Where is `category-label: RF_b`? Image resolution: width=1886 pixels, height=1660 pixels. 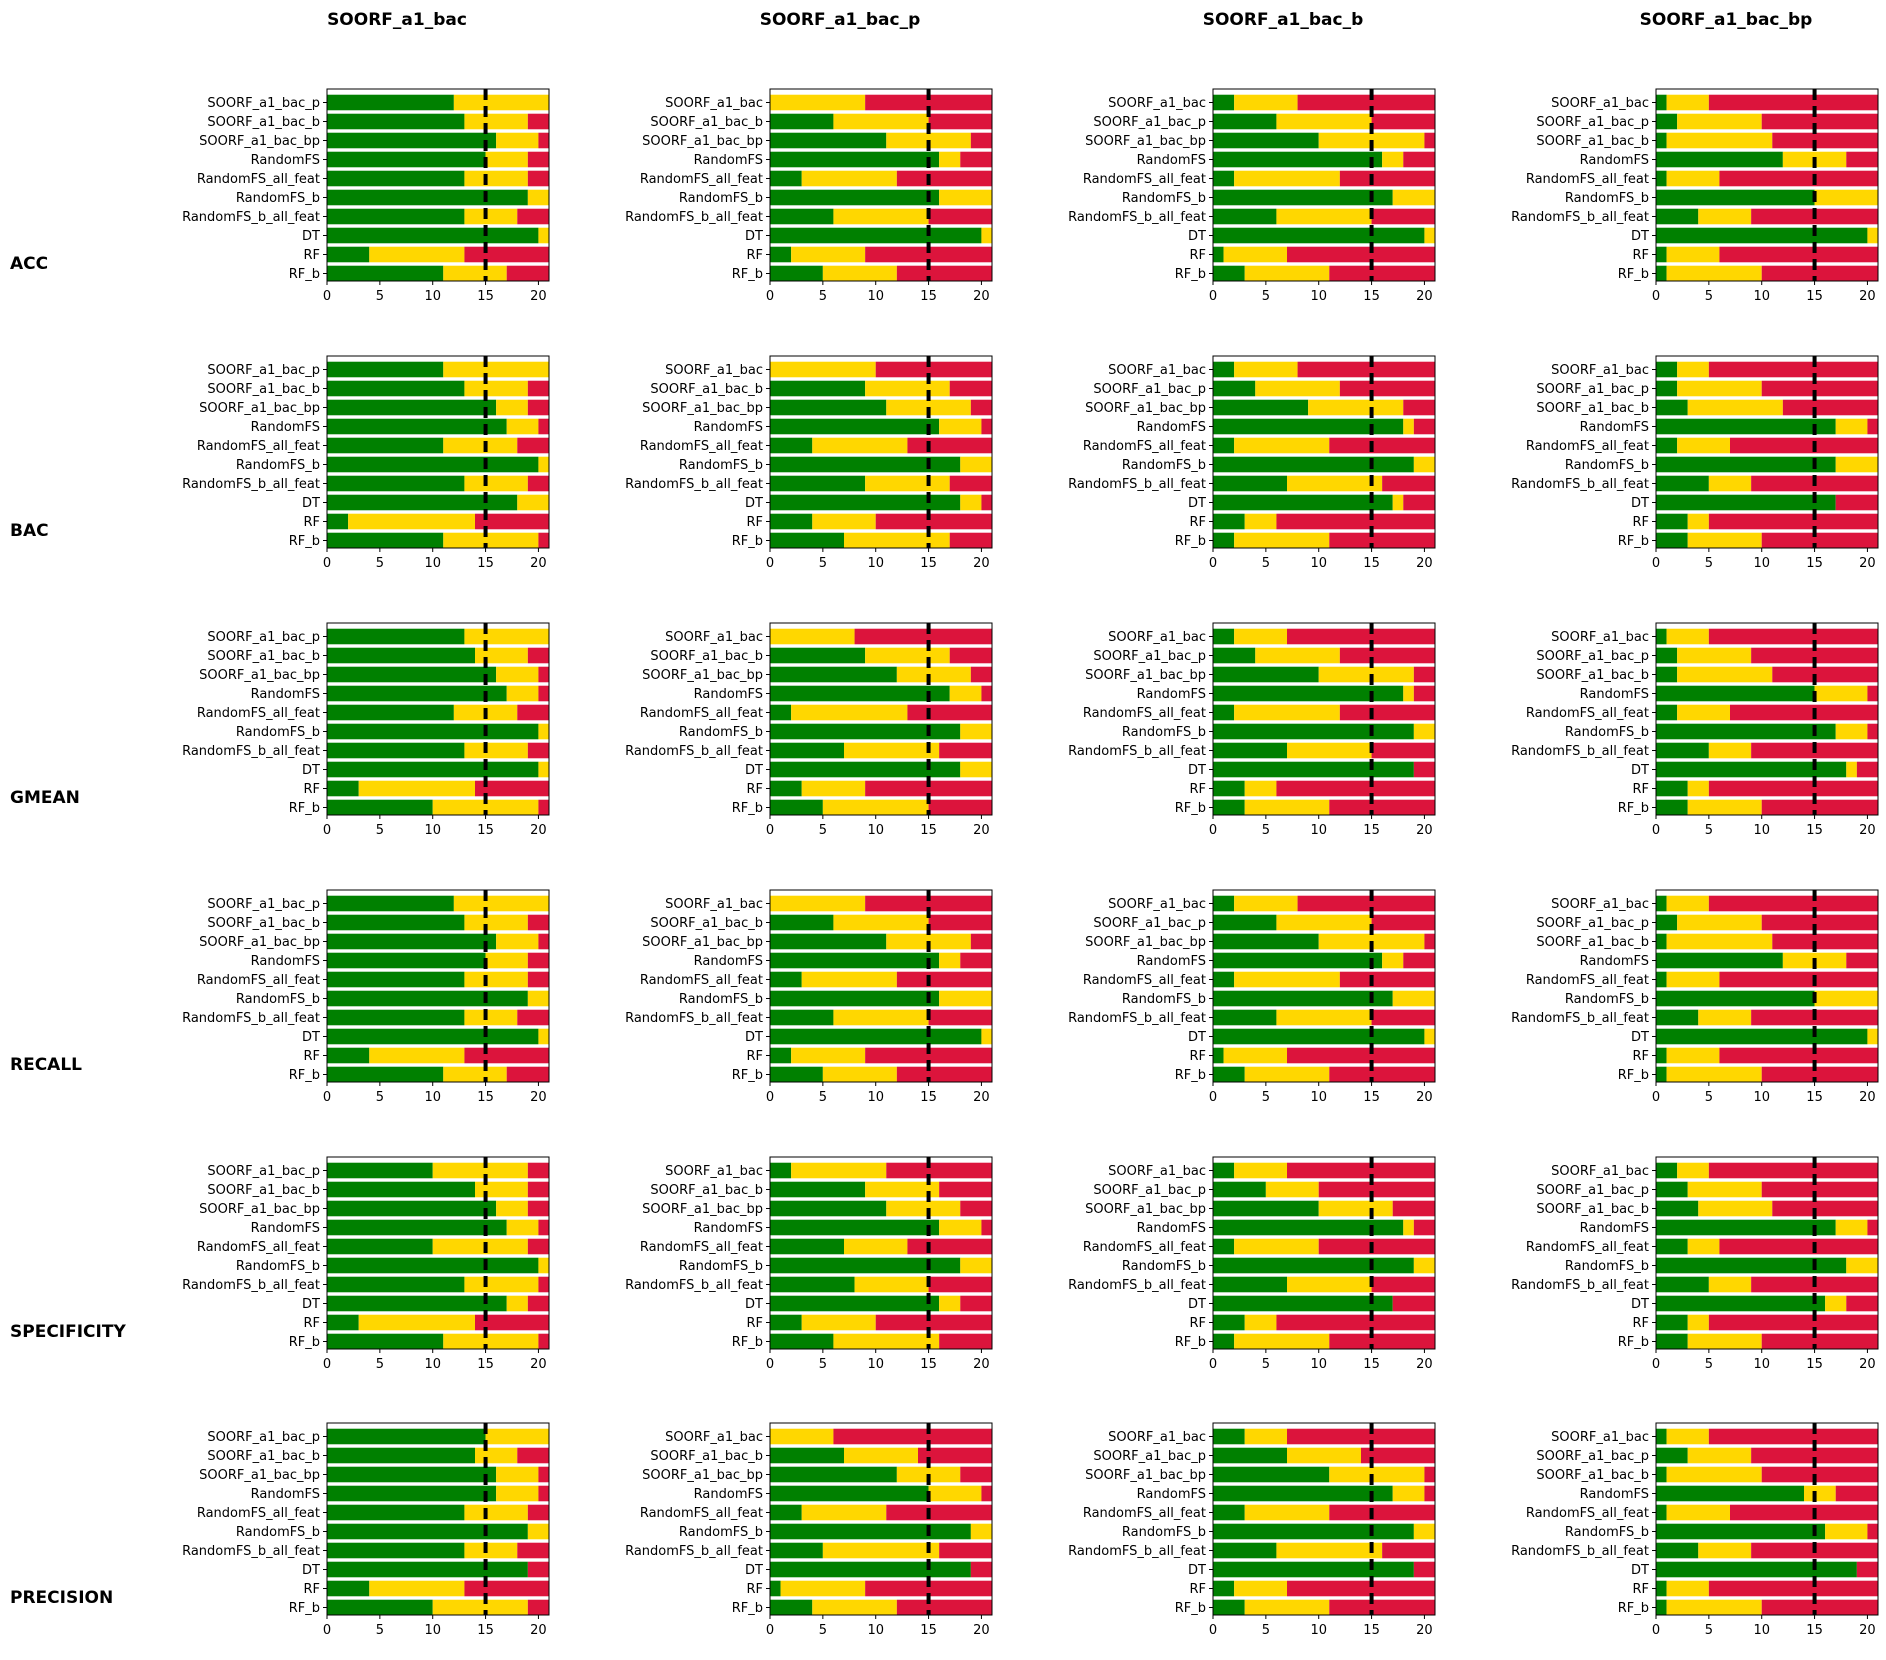 category-label: RF_b is located at coordinates (747, 1608).